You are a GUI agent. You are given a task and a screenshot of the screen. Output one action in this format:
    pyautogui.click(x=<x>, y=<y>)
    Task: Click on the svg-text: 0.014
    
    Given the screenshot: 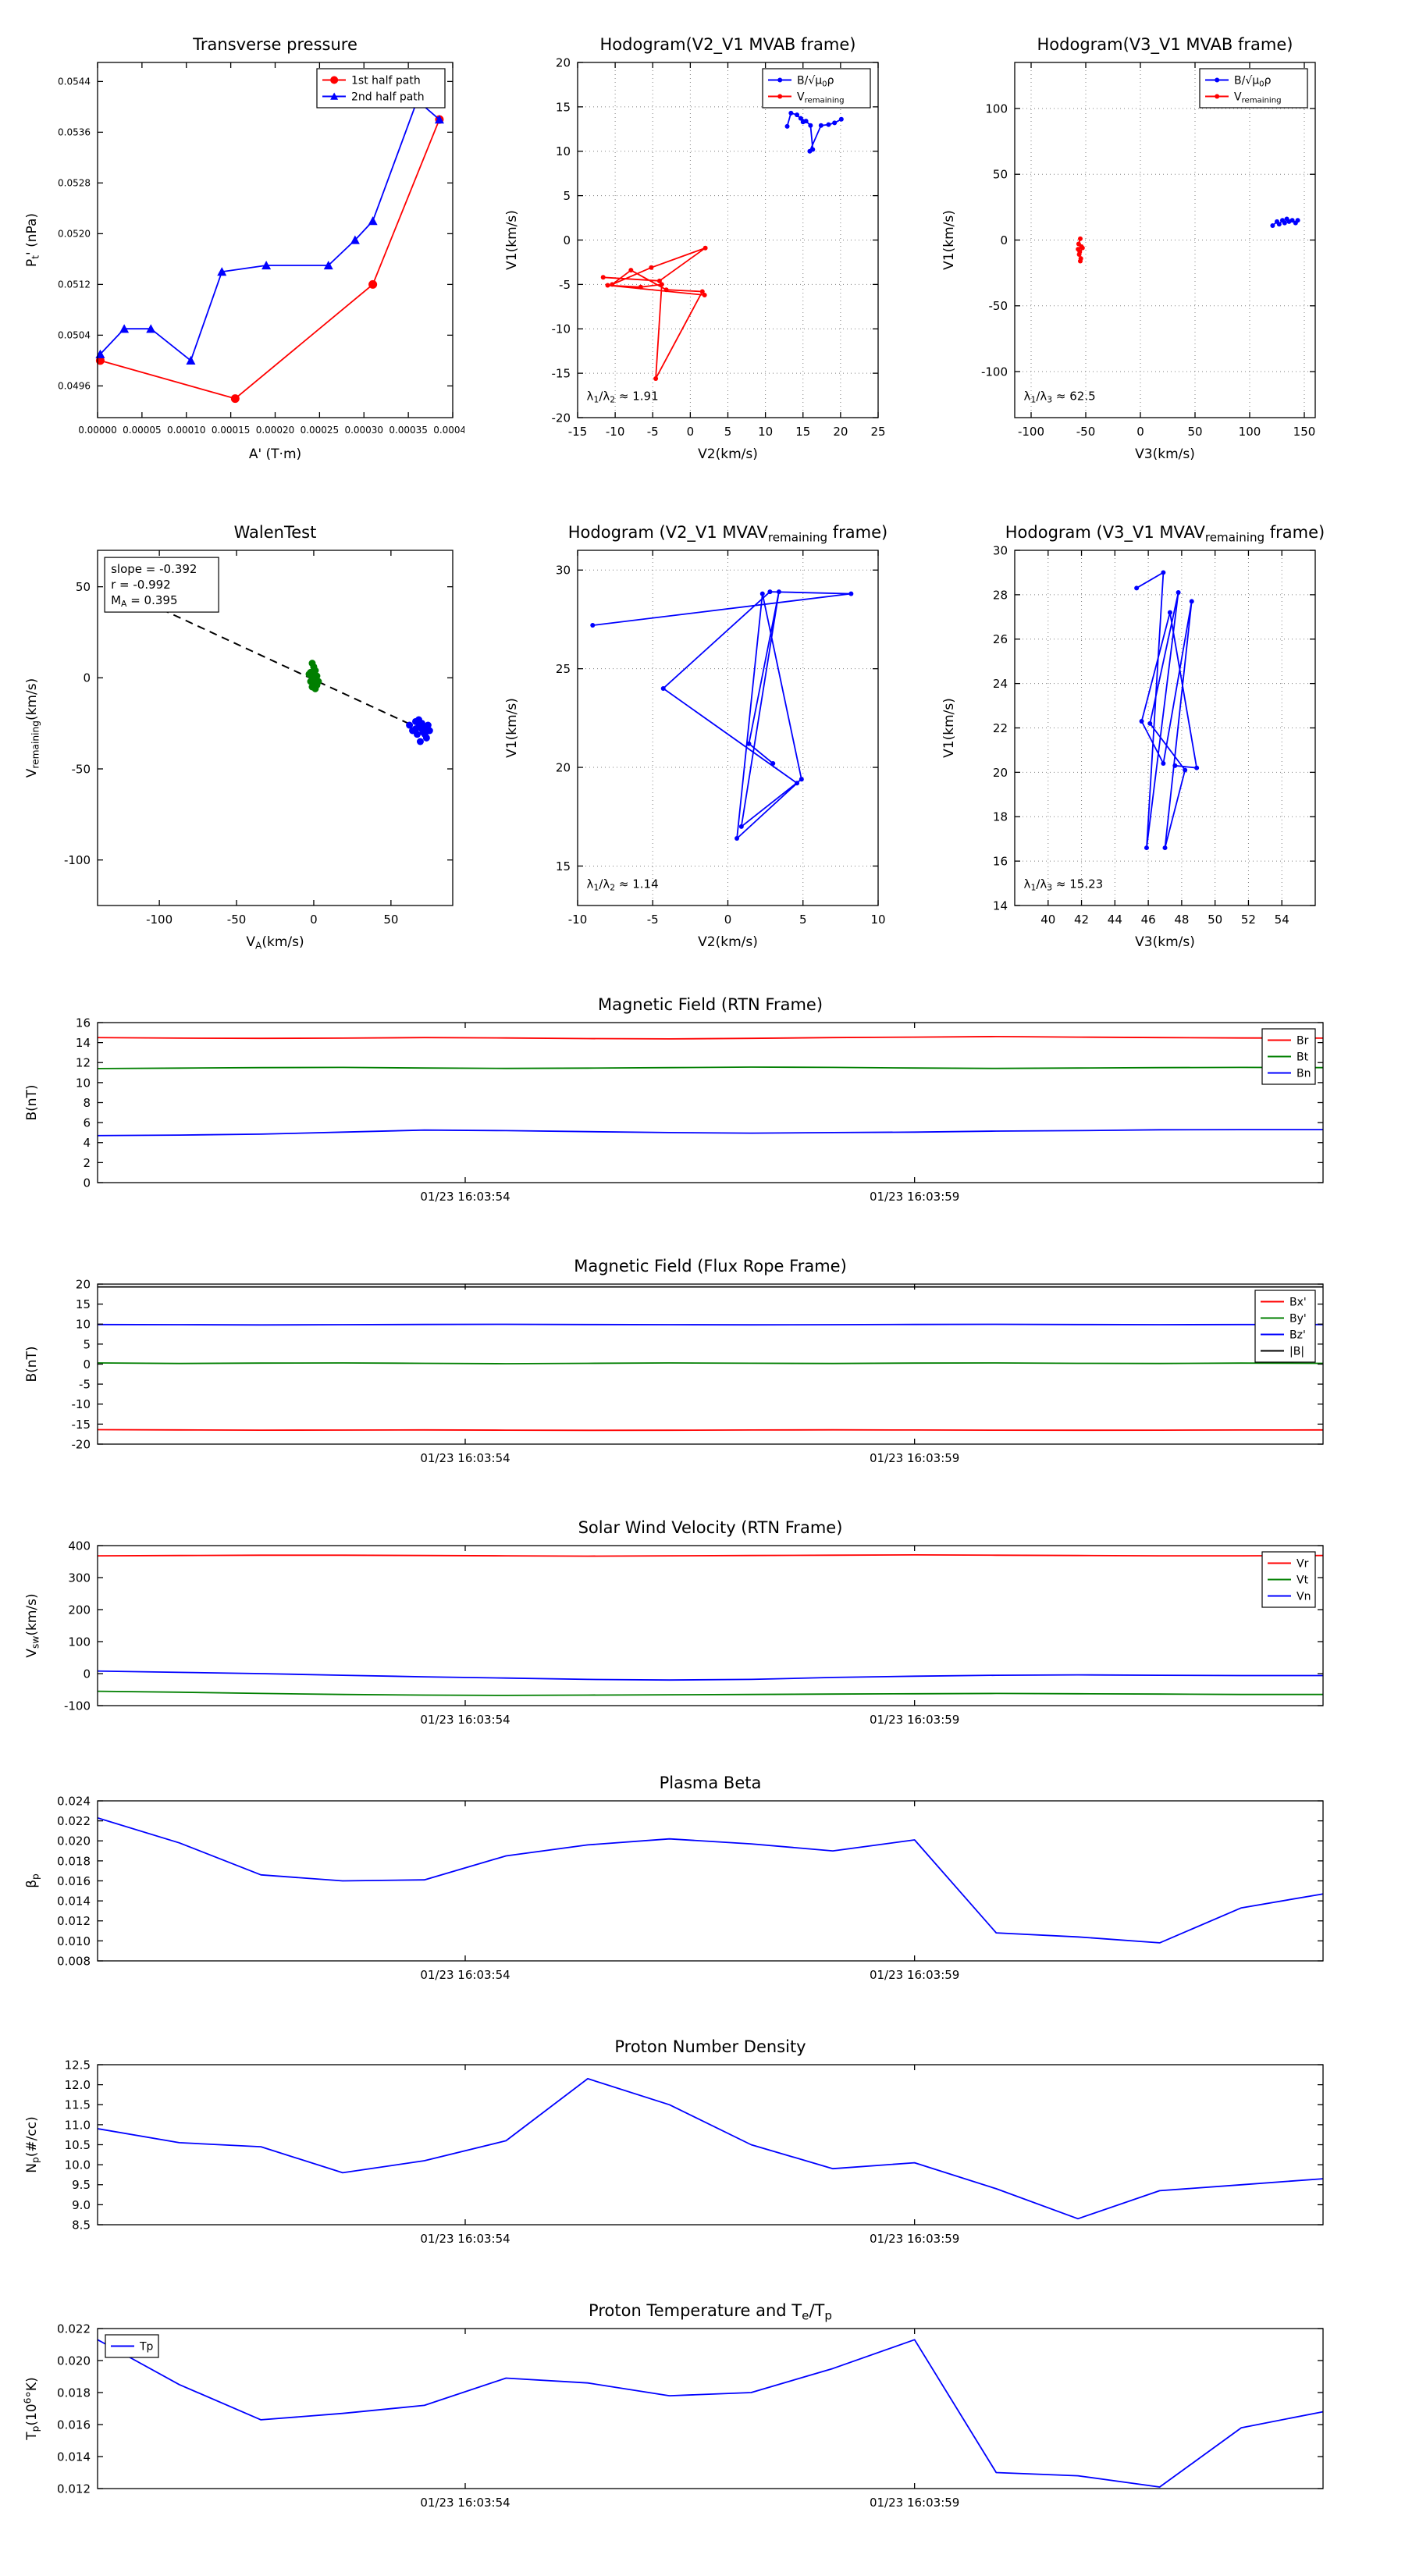 What is the action you would take?
    pyautogui.click(x=74, y=2457)
    